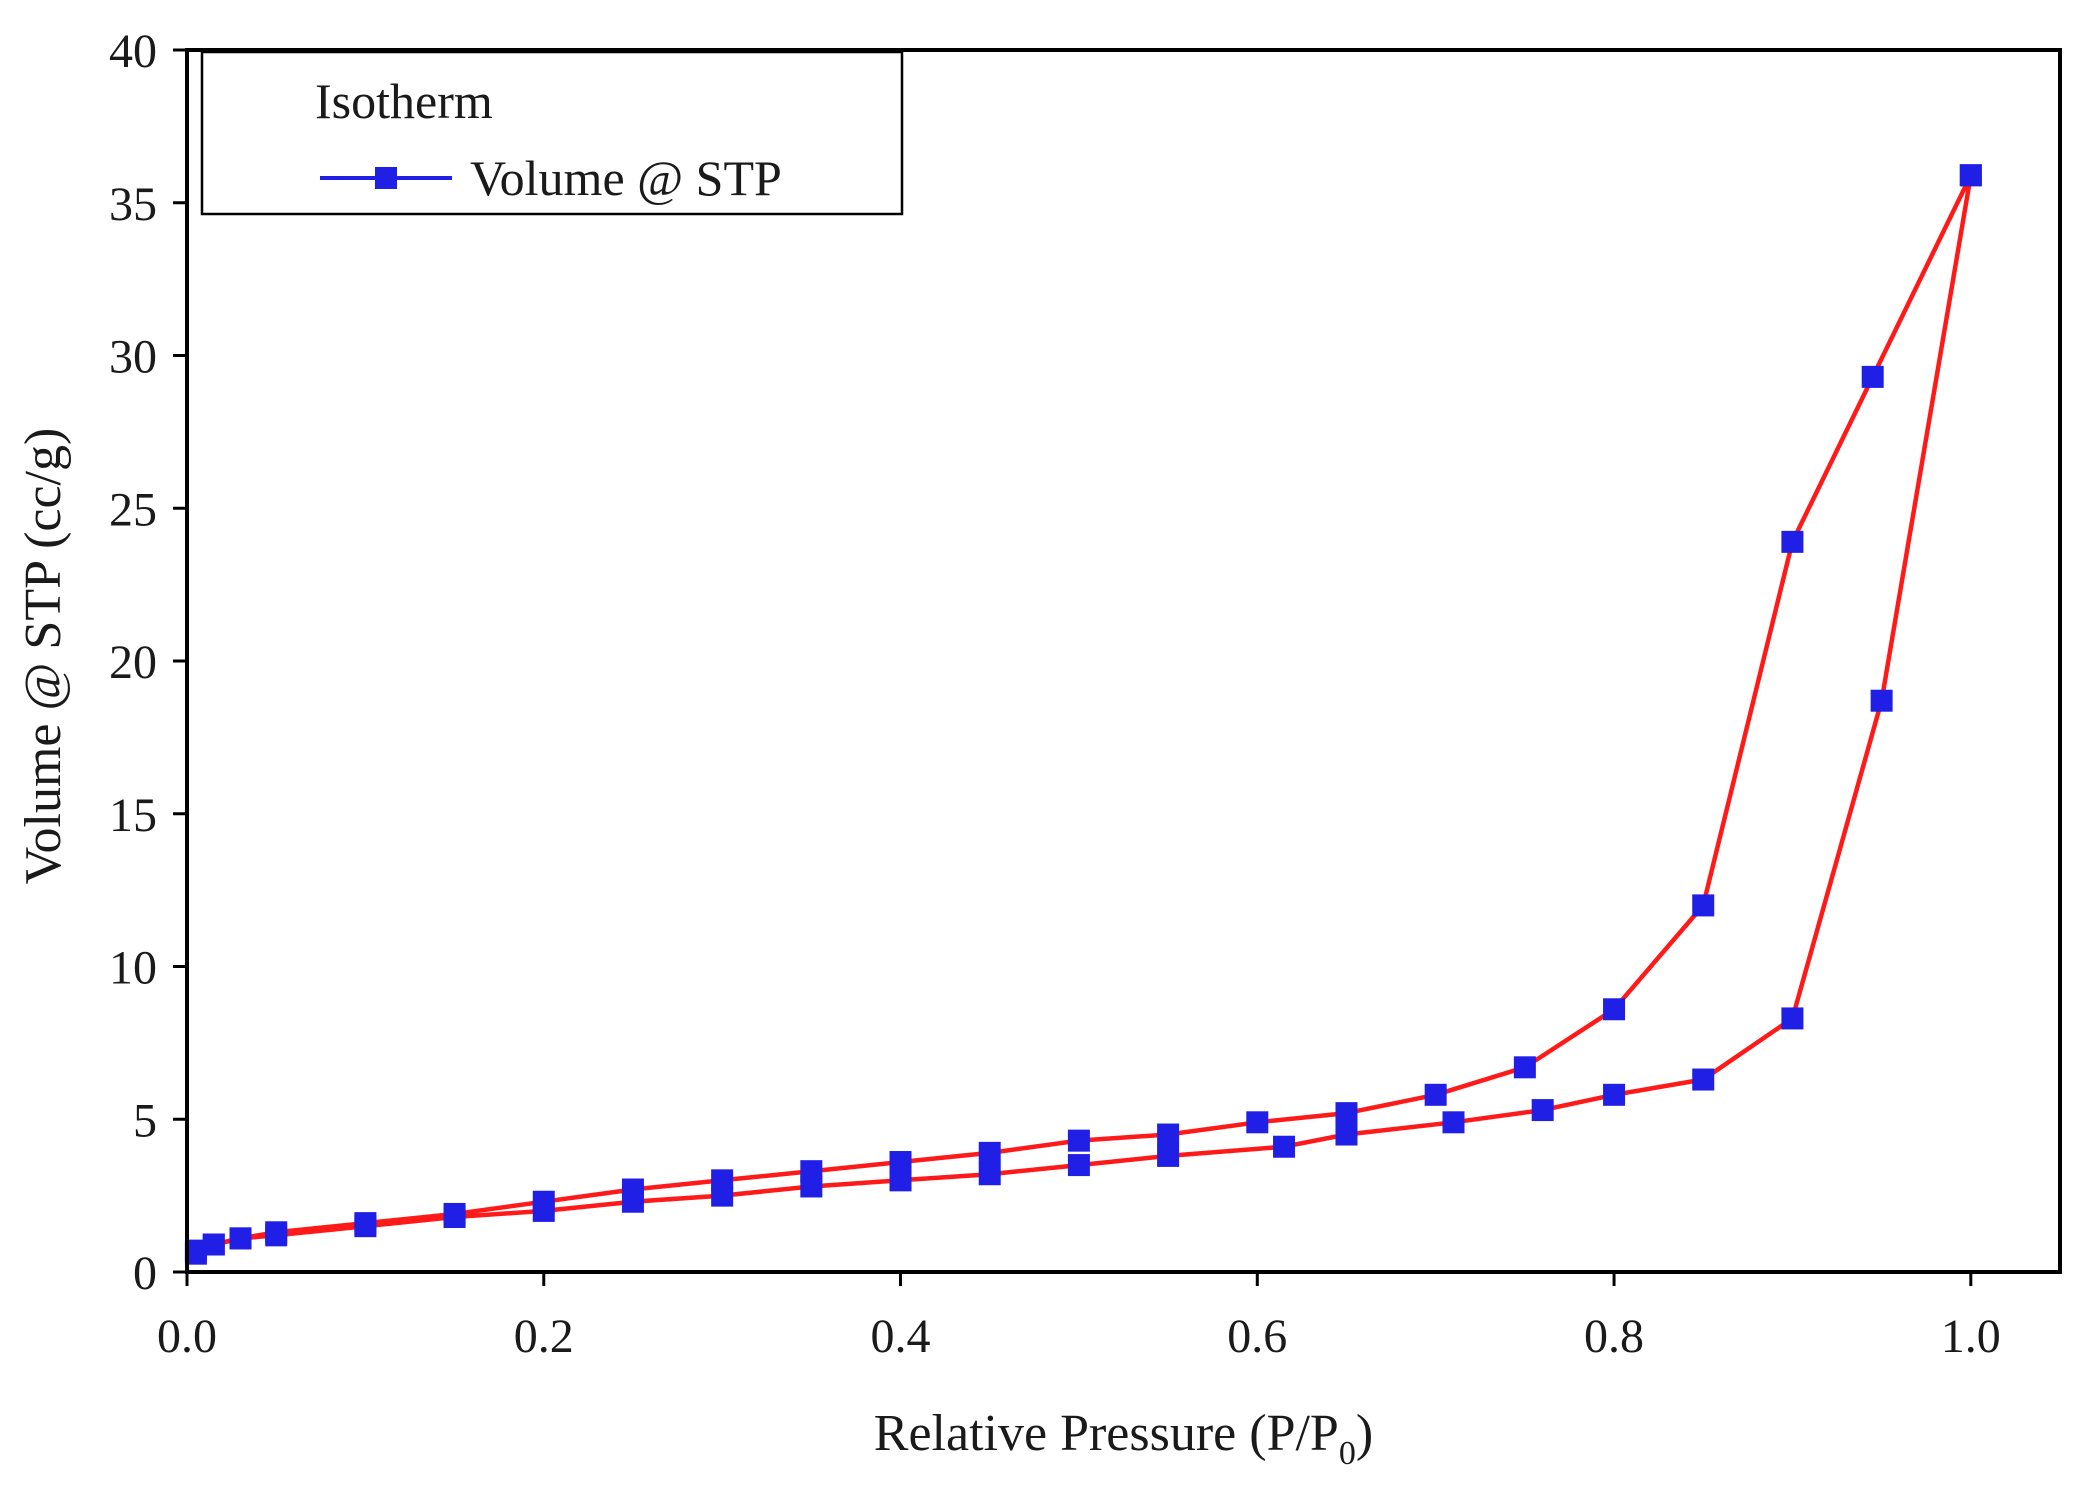 Image resolution: width=2073 pixels, height=1495 pixels. Describe the element at coordinates (133, 51) in the screenshot. I see `y-tick-label: 40` at that location.